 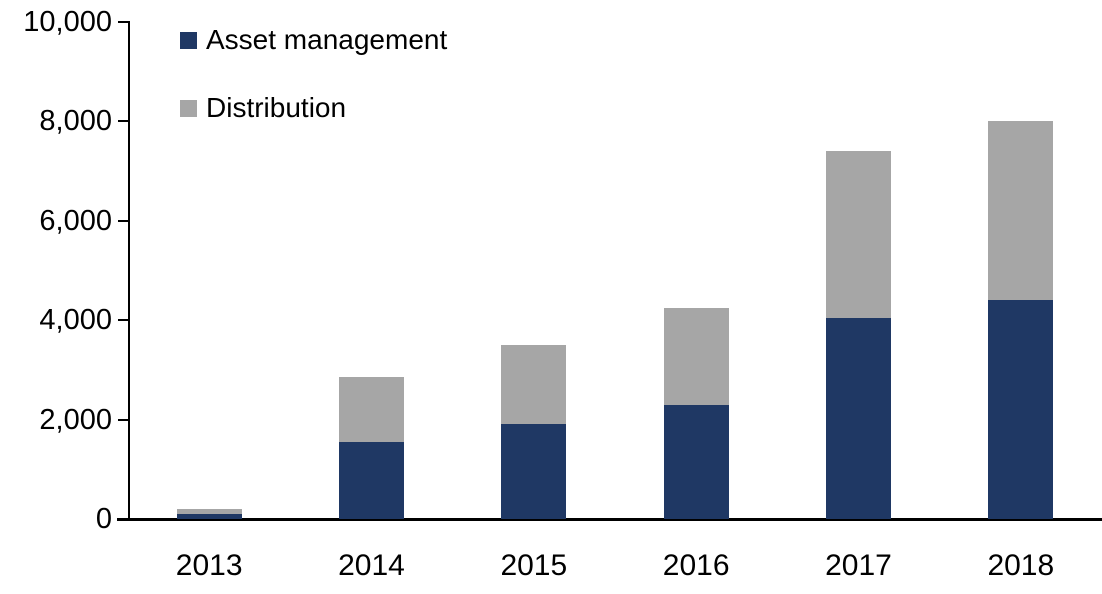 What do you see at coordinates (696, 356) in the screenshot?
I see `bar-segment-distribution-2016` at bounding box center [696, 356].